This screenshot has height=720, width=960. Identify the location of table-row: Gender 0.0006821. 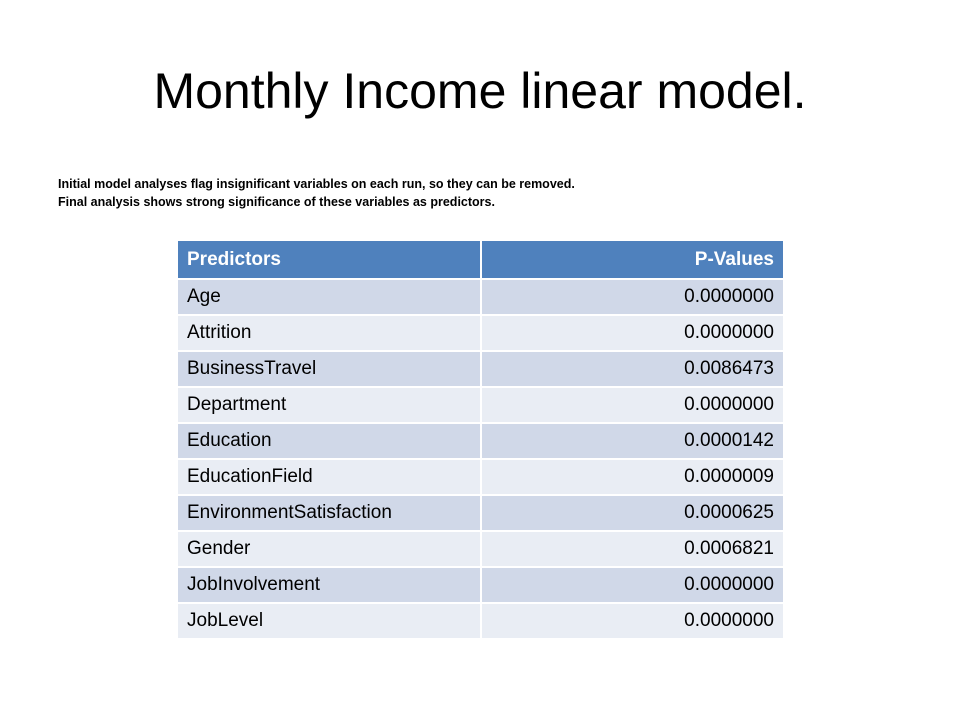
(480, 549).